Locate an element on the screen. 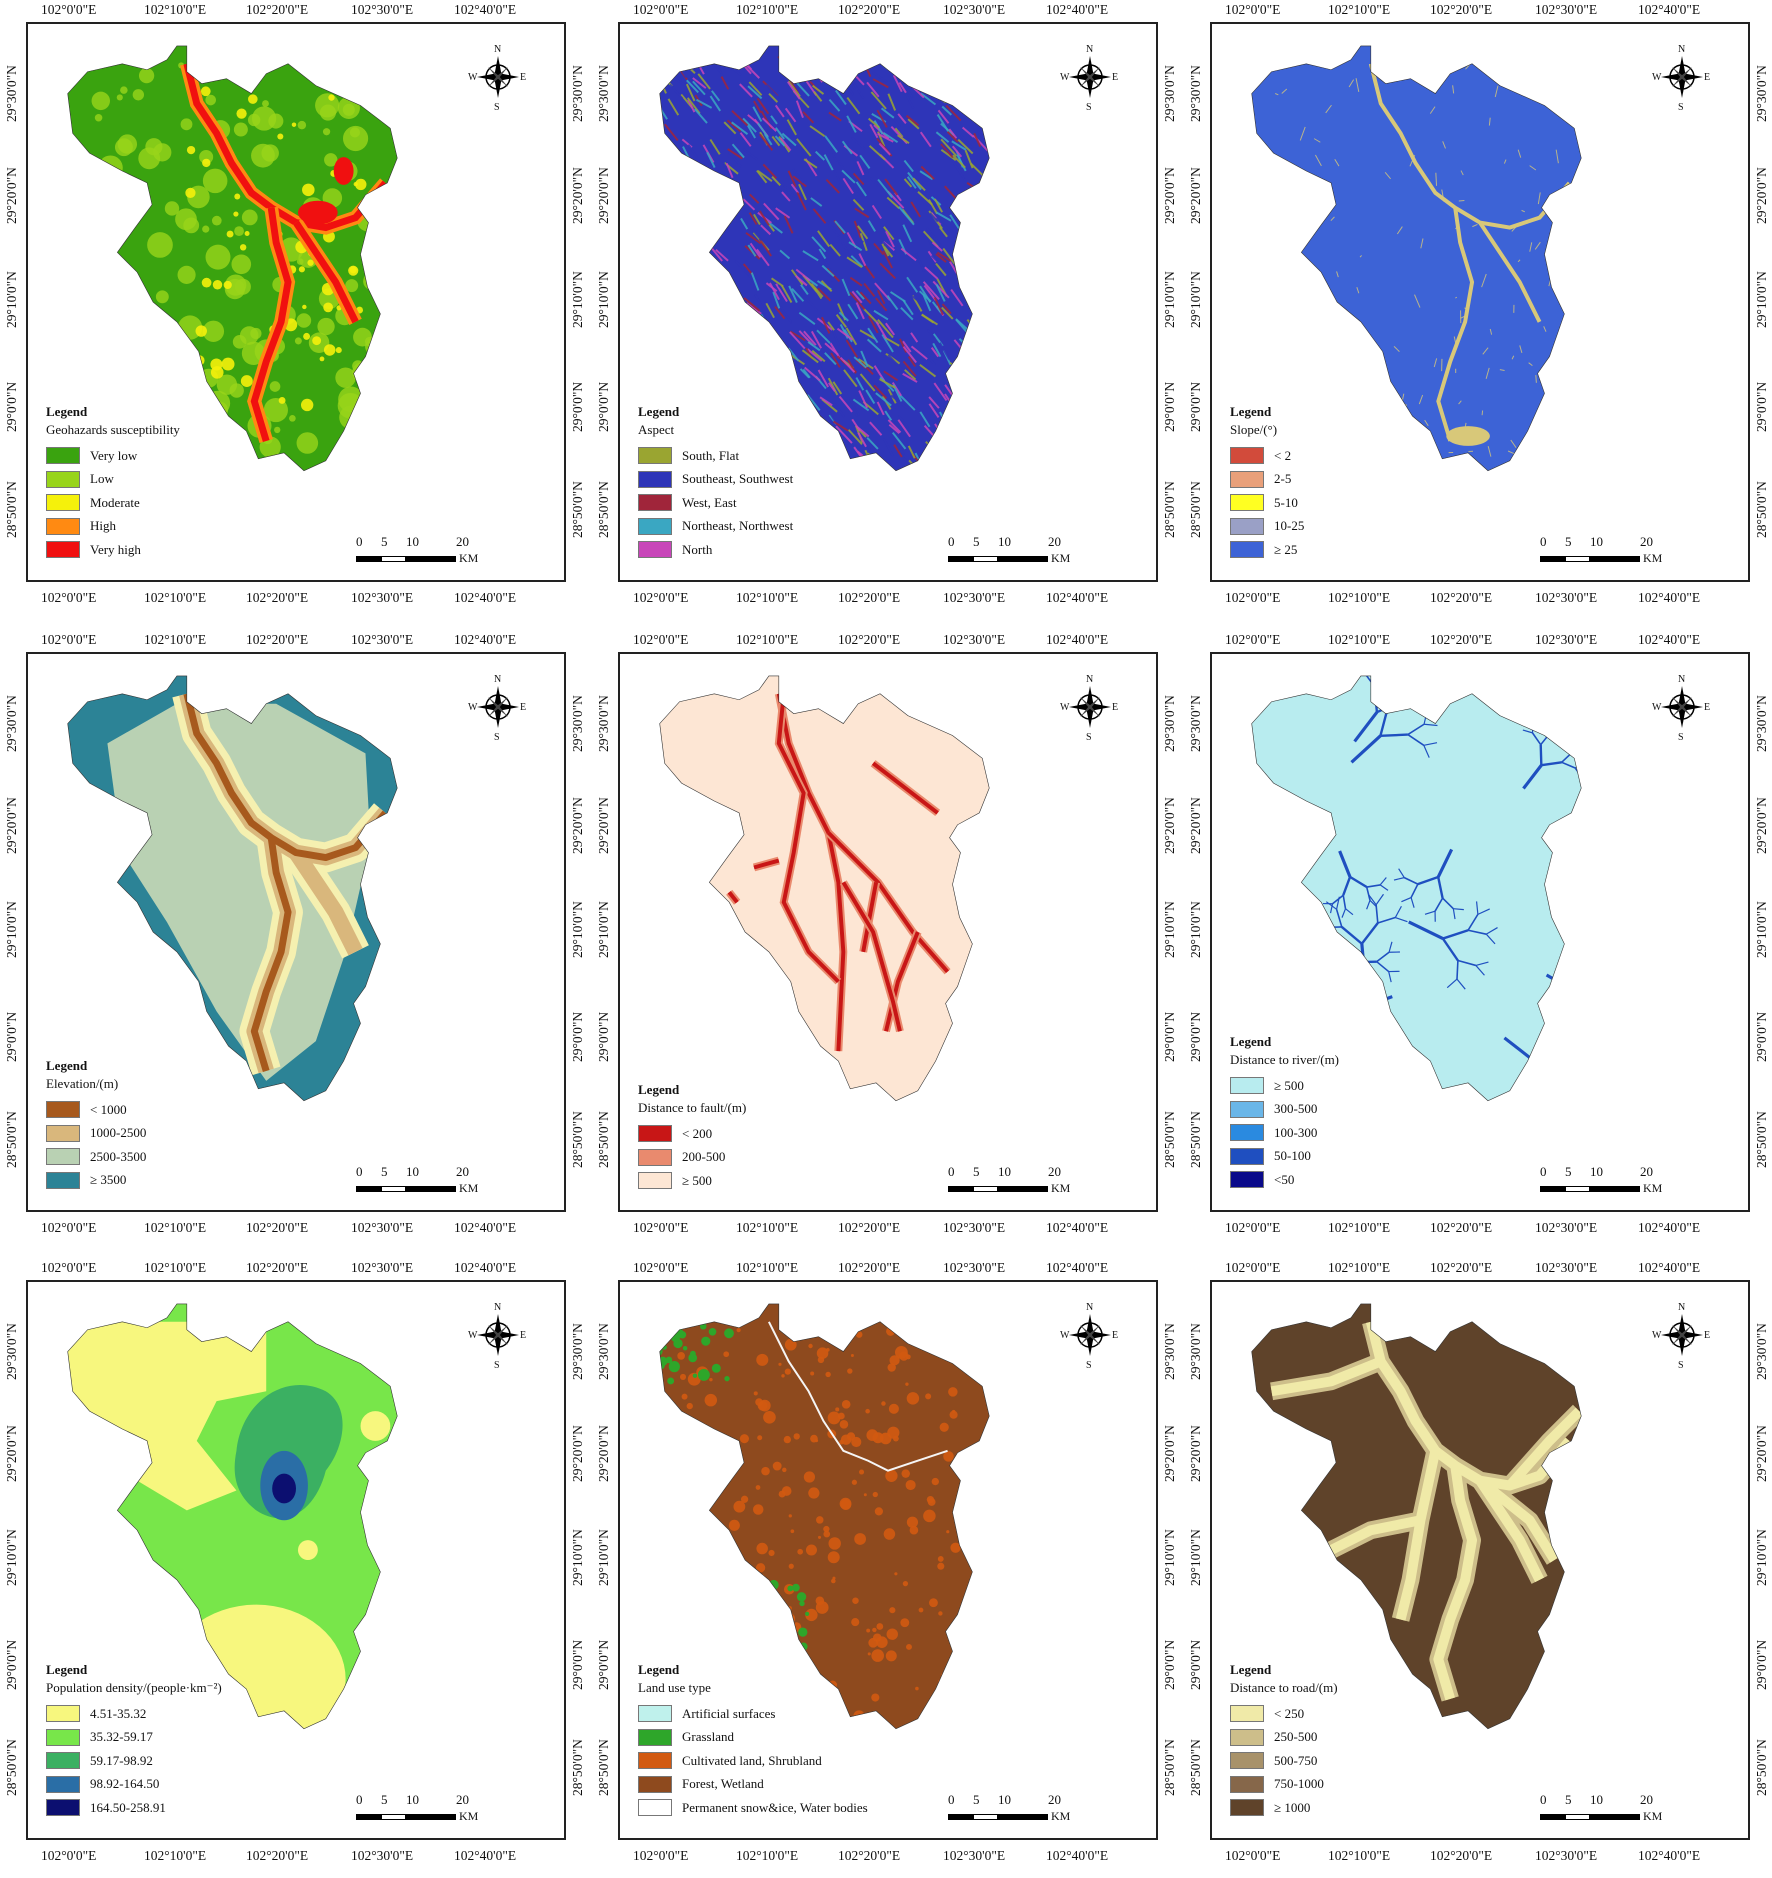 The width and height of the screenshot is (1772, 1878). legend-label: Cultivated land, Shrubland is located at coordinates (752, 1761).